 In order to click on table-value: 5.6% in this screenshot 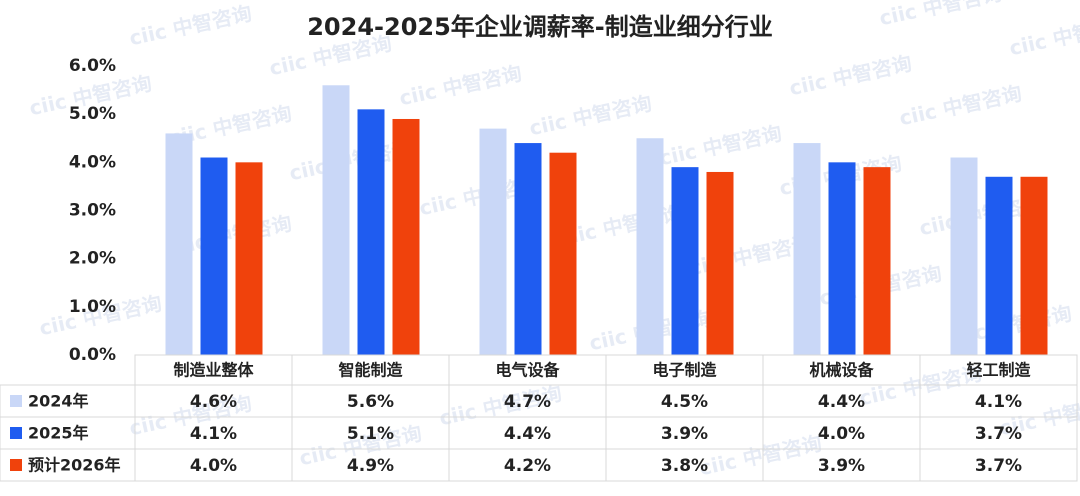, I will do `click(370, 402)`.